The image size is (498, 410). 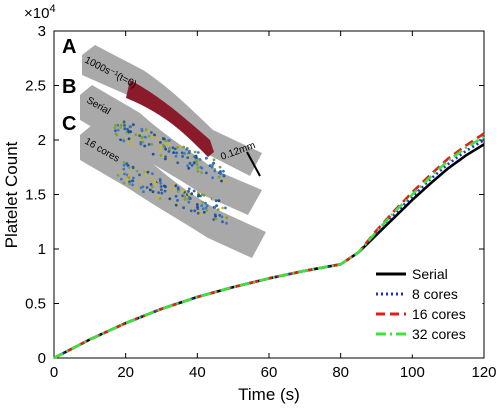 What do you see at coordinates (69, 47) in the screenshot?
I see `inset-label-a: A` at bounding box center [69, 47].